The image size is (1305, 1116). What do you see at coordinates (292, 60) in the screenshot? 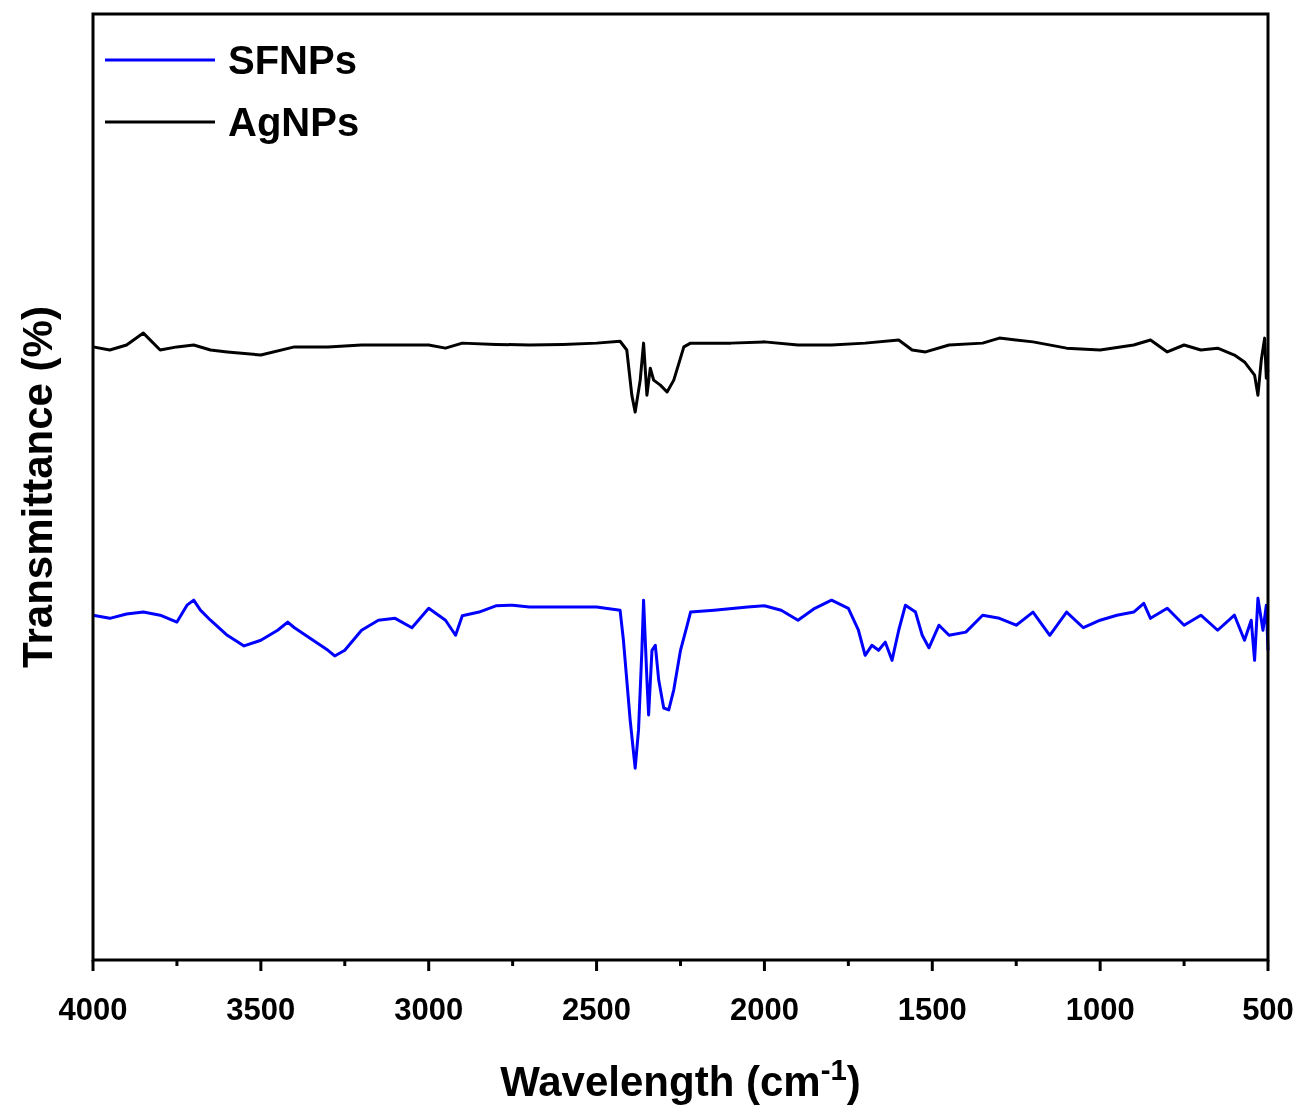
I see `legend-label: SFNPs` at bounding box center [292, 60].